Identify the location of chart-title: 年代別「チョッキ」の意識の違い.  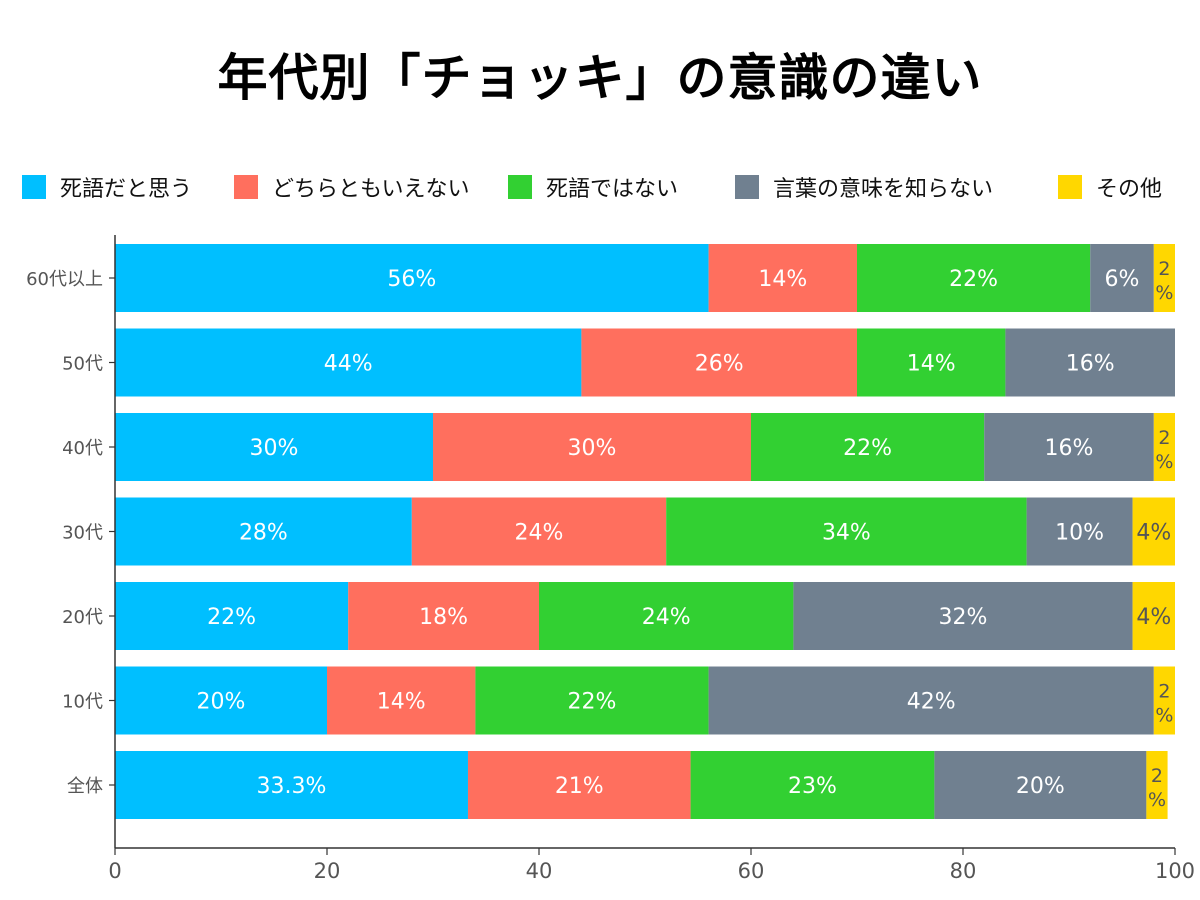
(600, 78).